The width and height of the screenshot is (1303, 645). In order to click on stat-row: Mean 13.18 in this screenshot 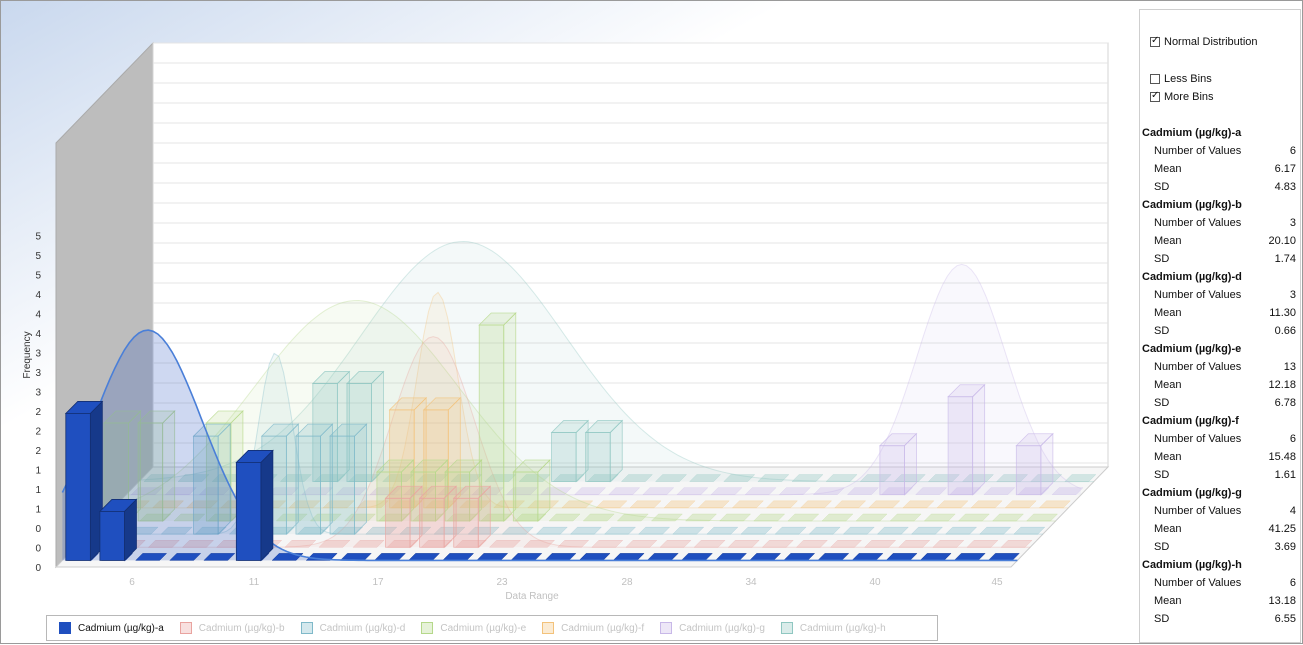, I will do `click(1219, 601)`.